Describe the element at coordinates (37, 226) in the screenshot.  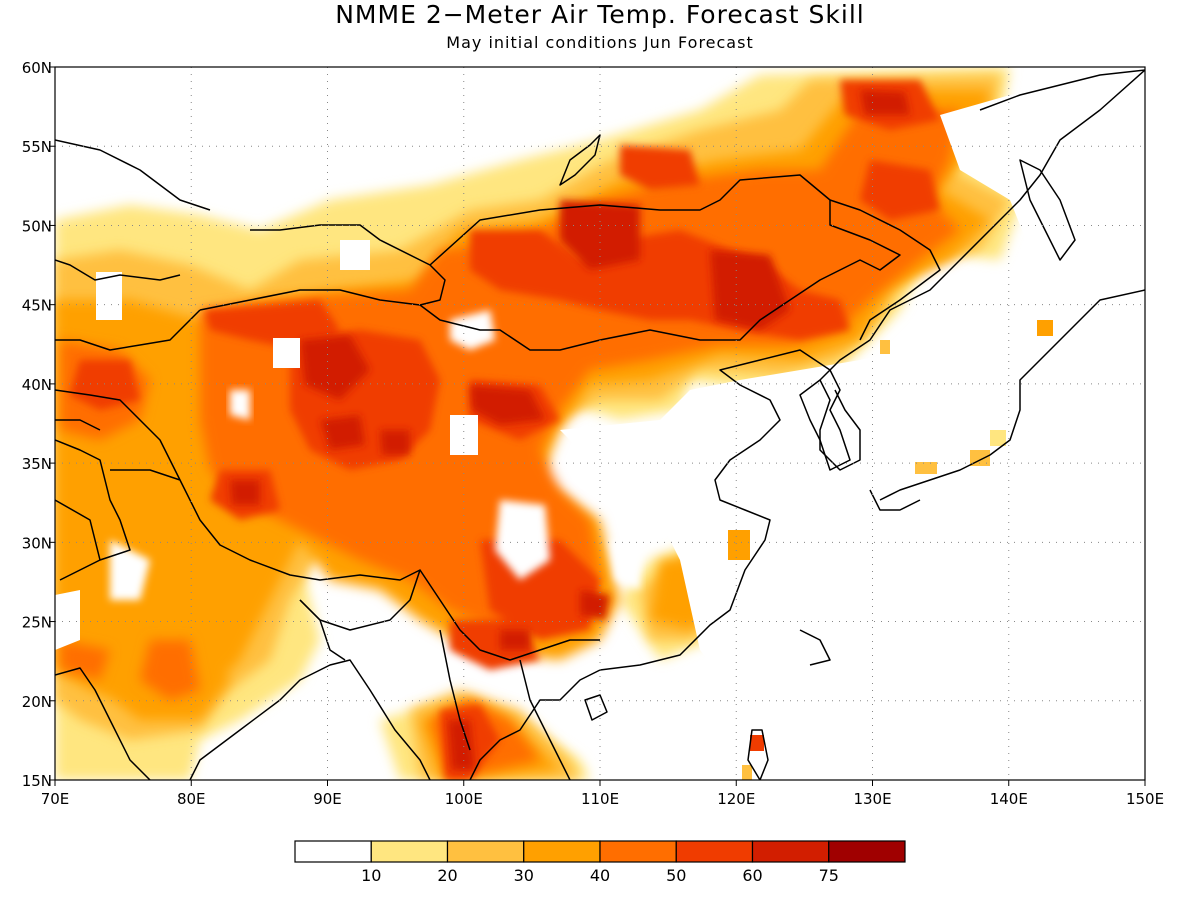
I see `lat-tick-label: 50N` at that location.